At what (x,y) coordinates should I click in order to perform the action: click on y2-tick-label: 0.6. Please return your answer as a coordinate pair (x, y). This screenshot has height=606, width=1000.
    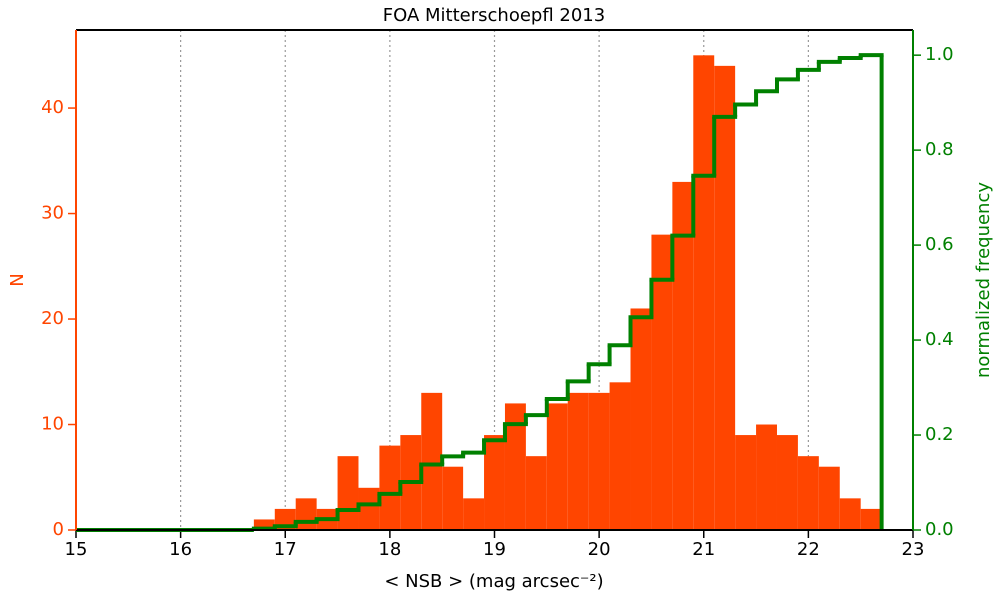
    Looking at the image, I should click on (939, 244).